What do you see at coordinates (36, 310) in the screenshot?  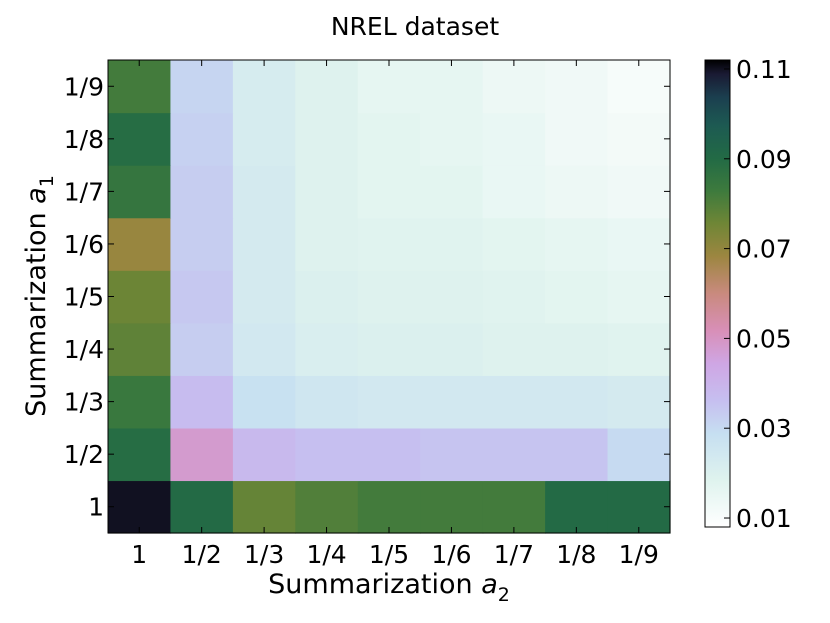 I see `y-axis-label-text: Summarization` at bounding box center [36, 310].